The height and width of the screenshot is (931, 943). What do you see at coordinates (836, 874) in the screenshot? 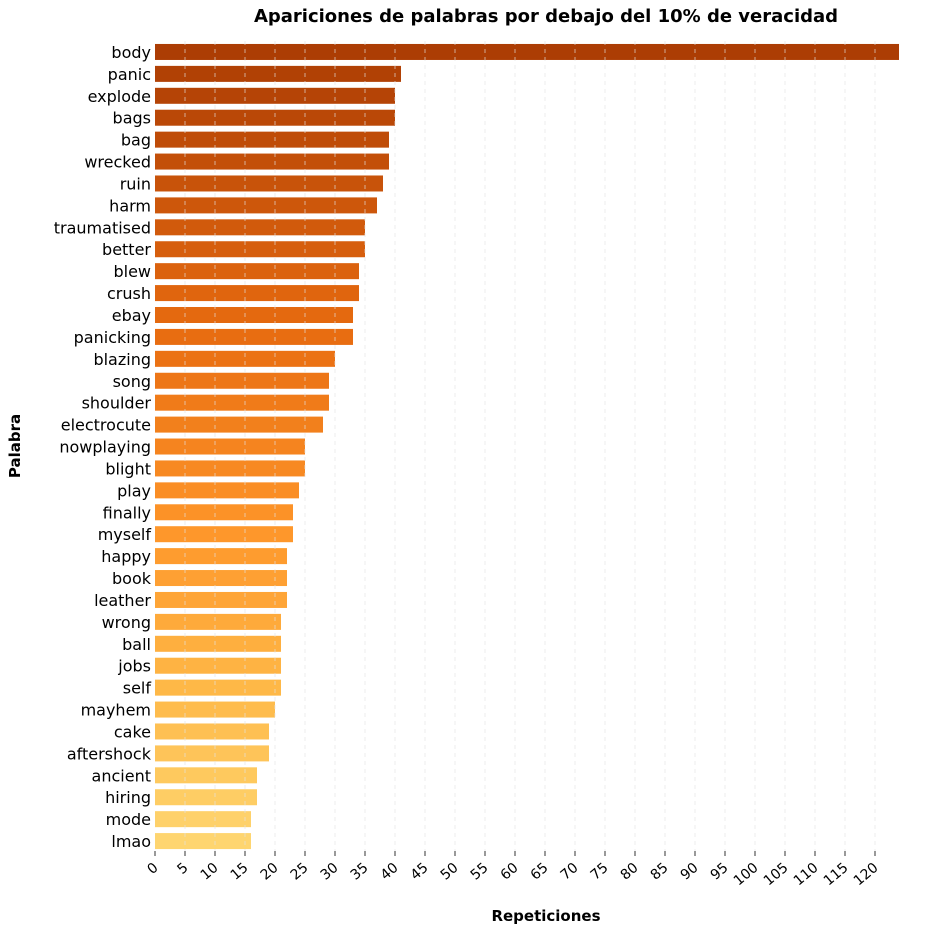
I see `x-tick-label: 115` at bounding box center [836, 874].